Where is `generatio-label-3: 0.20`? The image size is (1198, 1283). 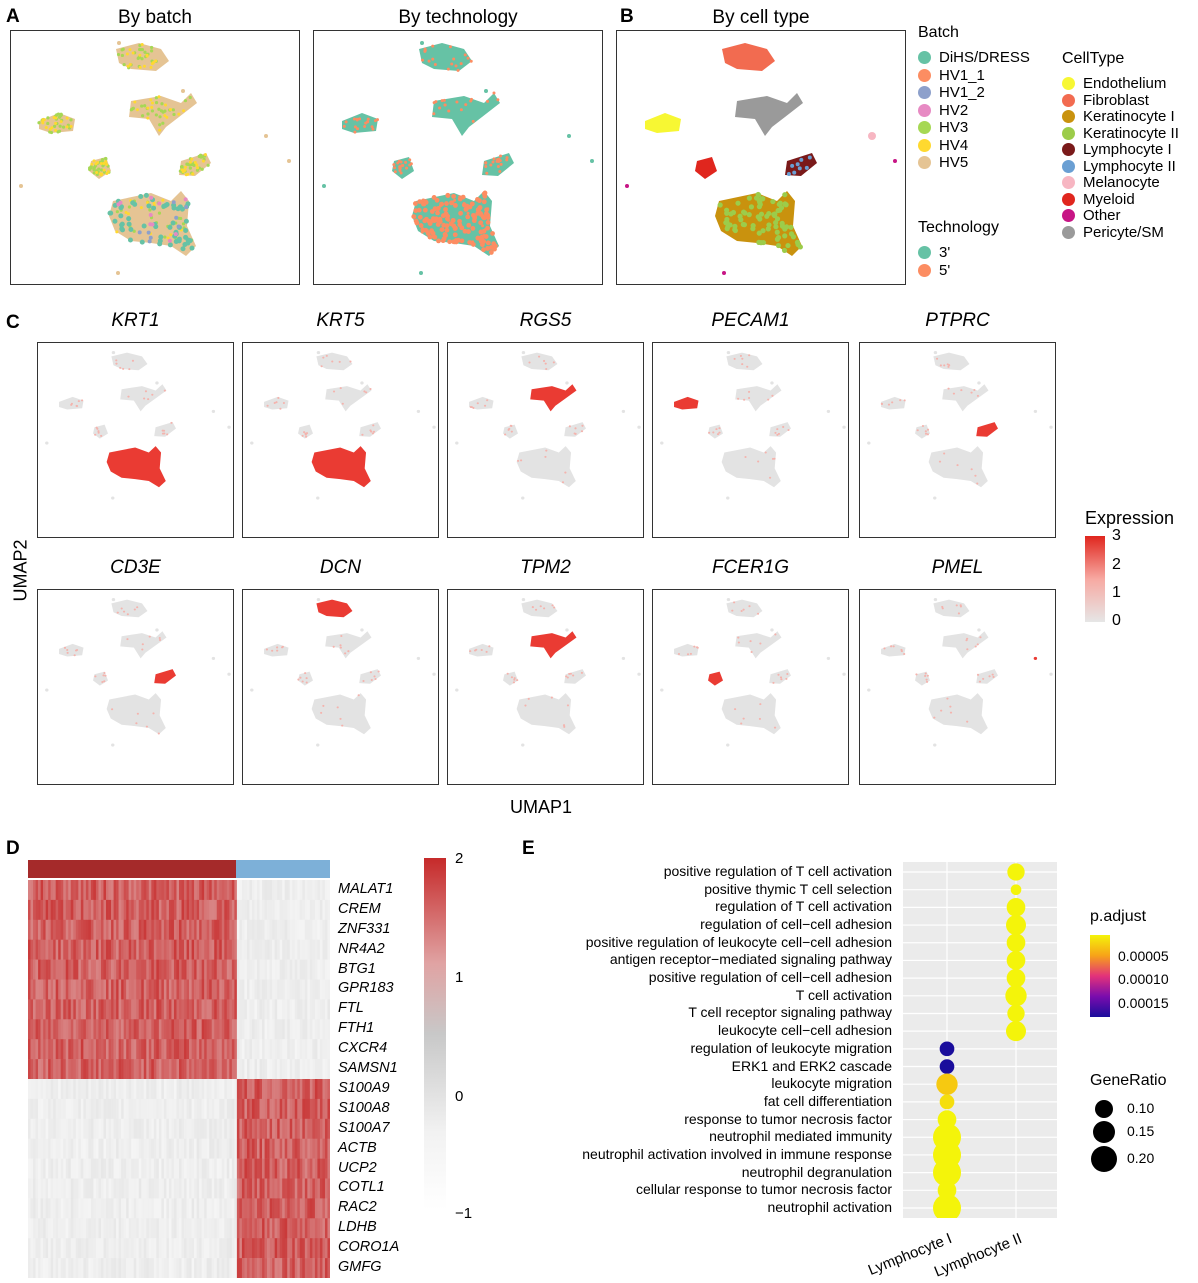
generatio-label-3: 0.20 is located at coordinates (1141, 1158).